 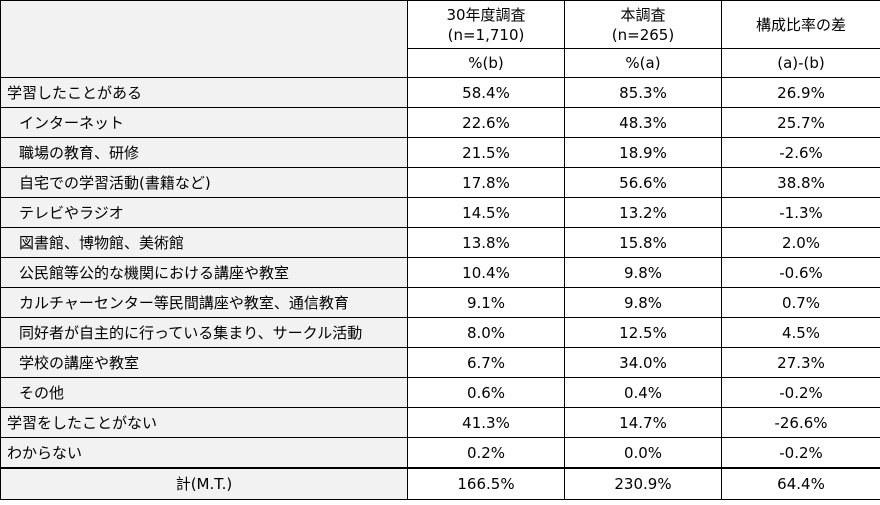 What do you see at coordinates (486, 122) in the screenshot?
I see `value-prior: 22.6%` at bounding box center [486, 122].